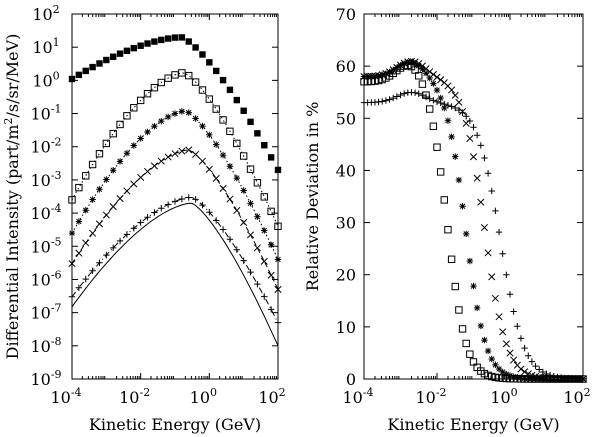 The width and height of the screenshot is (595, 437). Describe the element at coordinates (346, 170) in the screenshot. I see `y-tick-label: 40` at that location.